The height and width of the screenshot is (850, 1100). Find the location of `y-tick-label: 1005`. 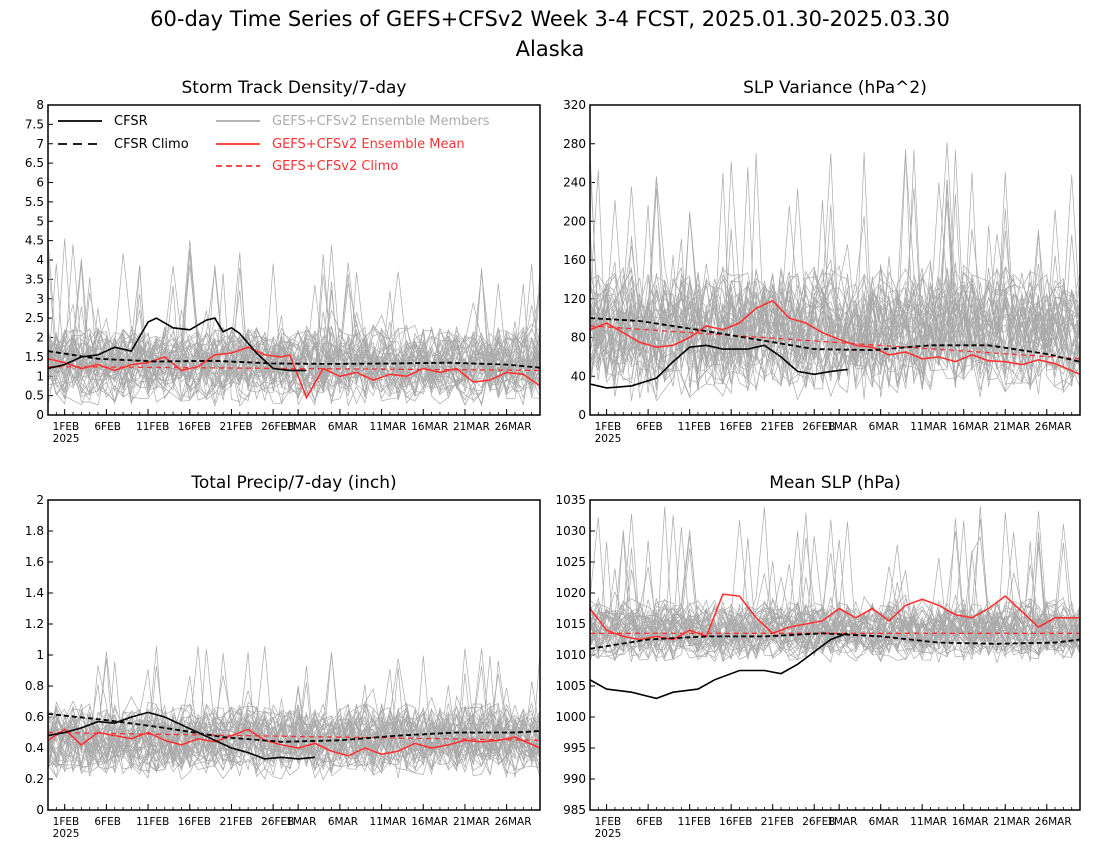

y-tick-label: 1005 is located at coordinates (570, 686).